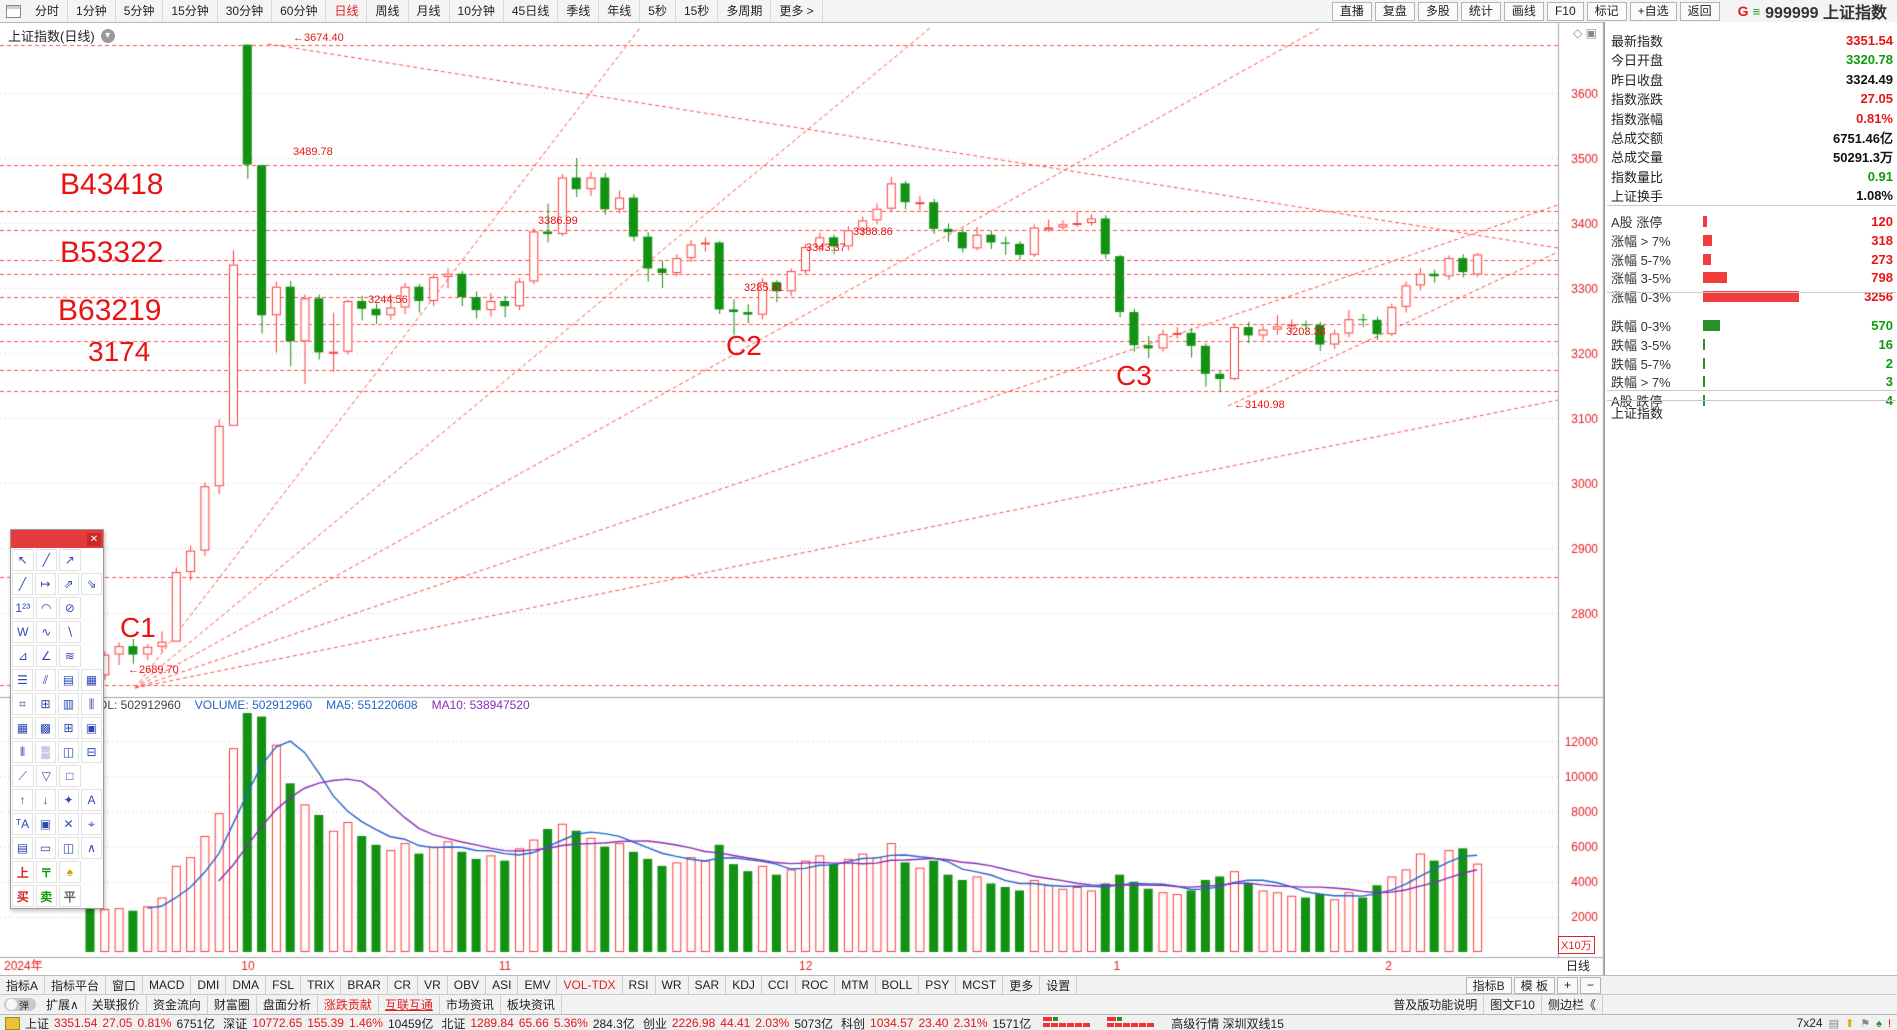 This screenshot has width=1897, height=1030. Describe the element at coordinates (1889, 1024) in the screenshot. I see `status-right-icon-4: !` at that location.